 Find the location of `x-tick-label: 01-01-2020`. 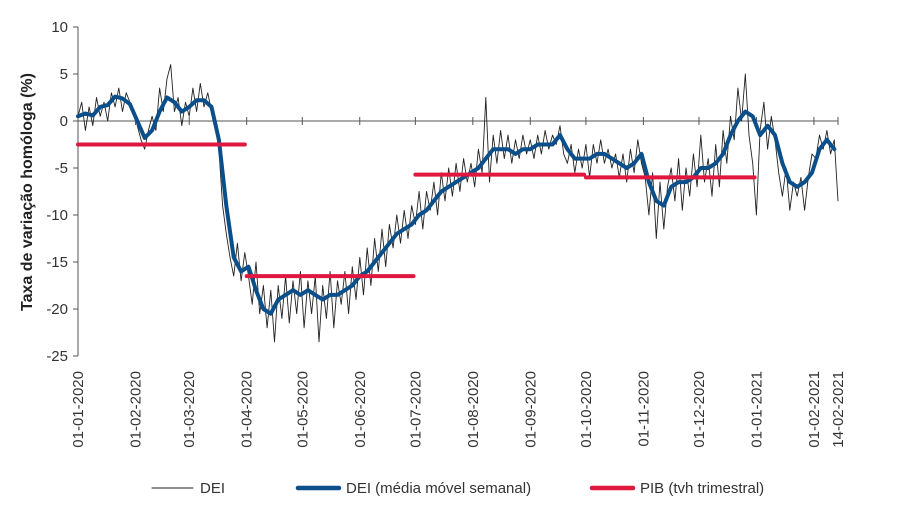

x-tick-label: 01-01-2020 is located at coordinates (78, 409).